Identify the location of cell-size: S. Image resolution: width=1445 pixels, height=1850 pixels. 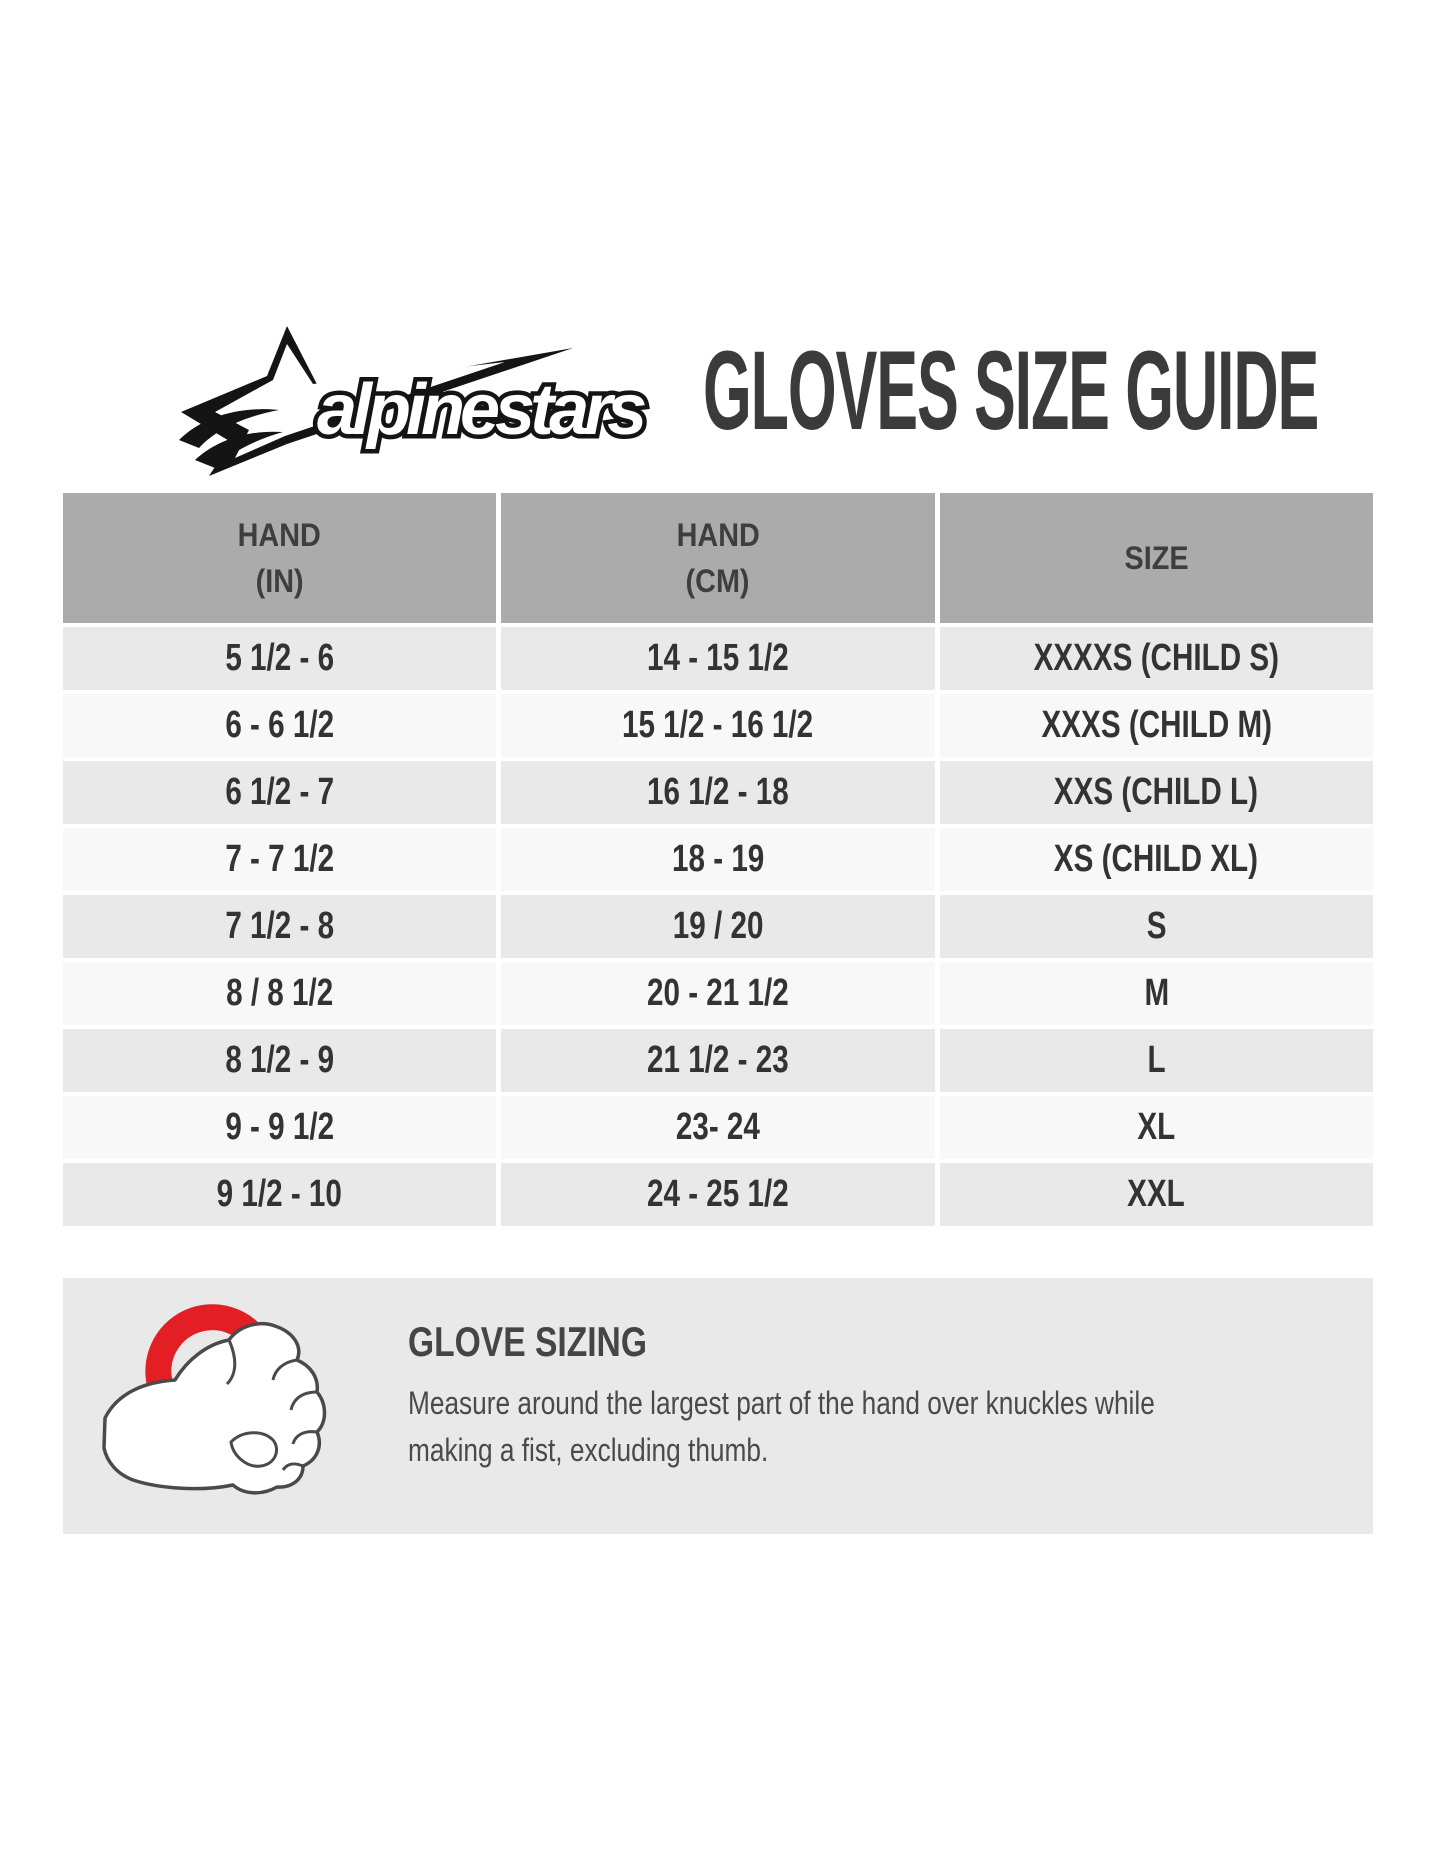
(1156, 926).